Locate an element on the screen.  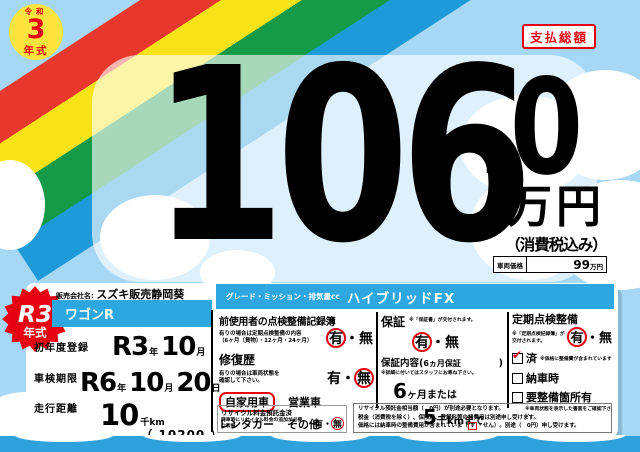
repair-title: 修復歴 is located at coordinates (237, 360).